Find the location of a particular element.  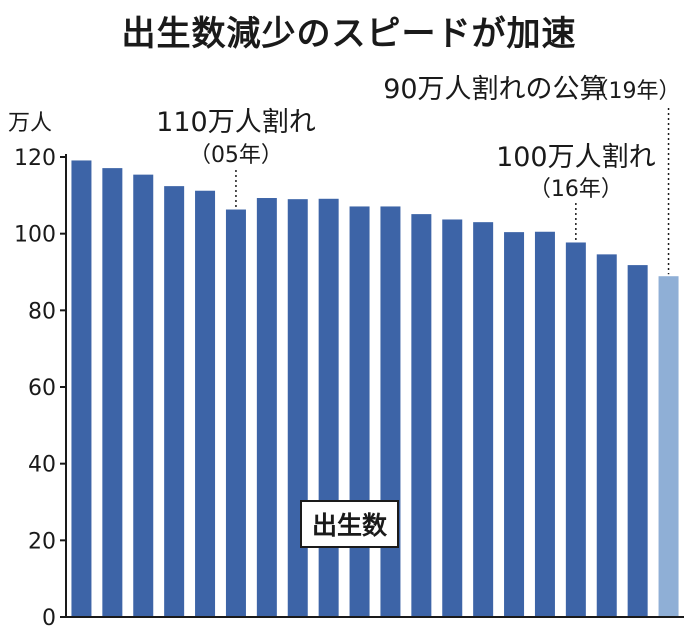

annotation-year: （19年） is located at coordinates (634, 91).